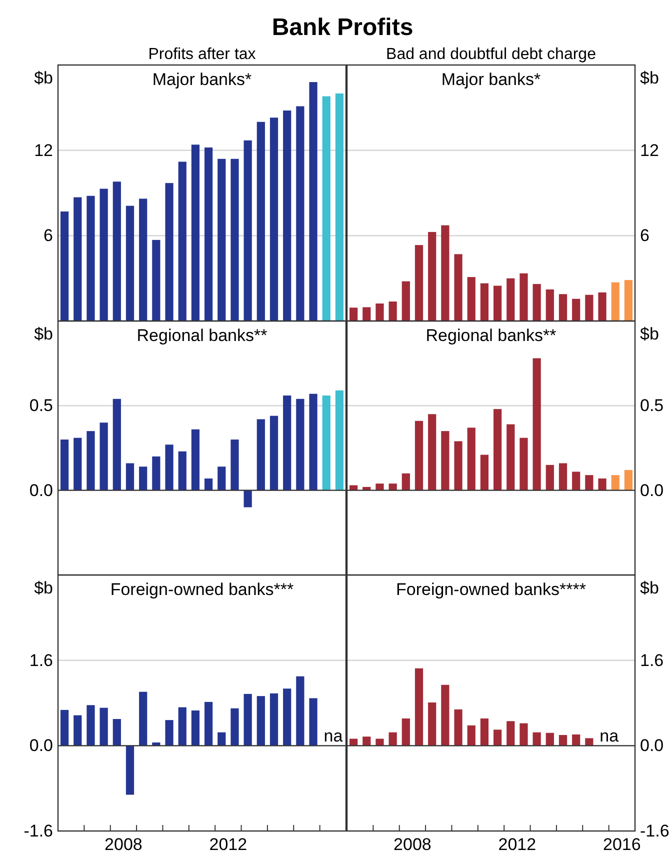 The image size is (669, 856). I want to click on annotation: na, so click(610, 736).